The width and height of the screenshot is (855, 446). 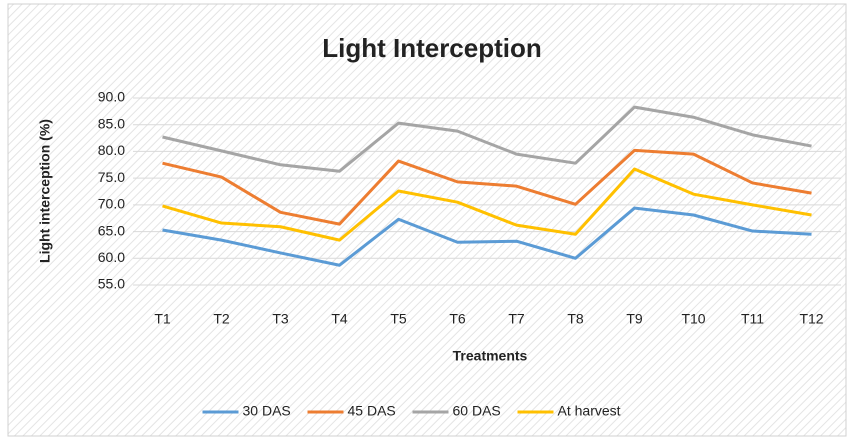 I want to click on x-tick-label: T12, so click(x=811, y=319).